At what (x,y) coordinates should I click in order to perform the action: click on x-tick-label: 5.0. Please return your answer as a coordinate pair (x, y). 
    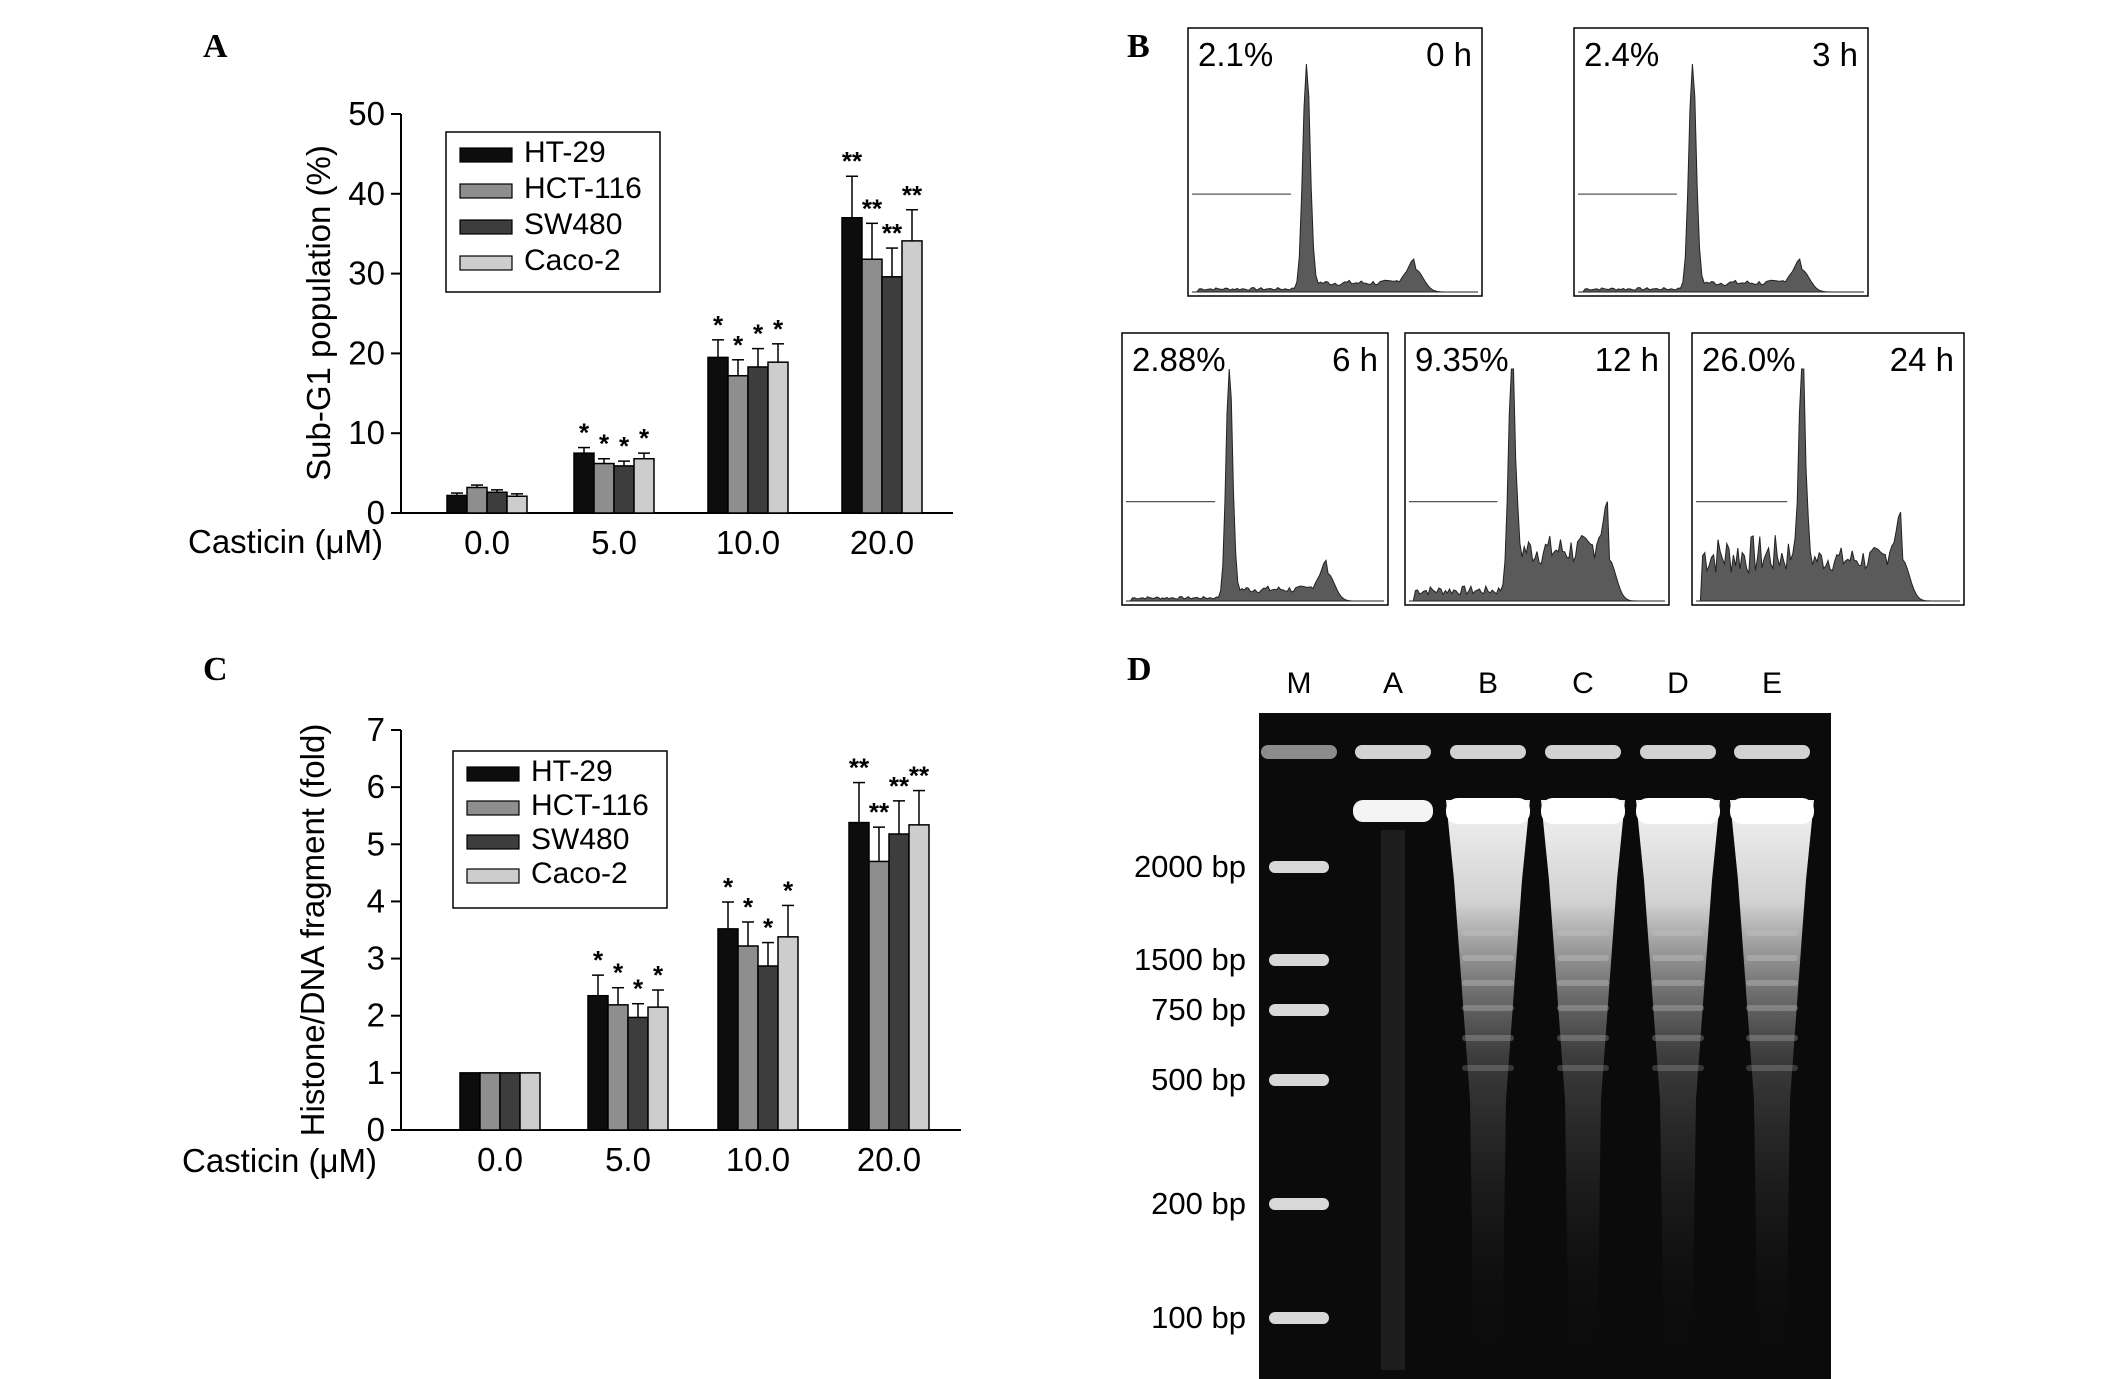
    Looking at the image, I should click on (628, 1159).